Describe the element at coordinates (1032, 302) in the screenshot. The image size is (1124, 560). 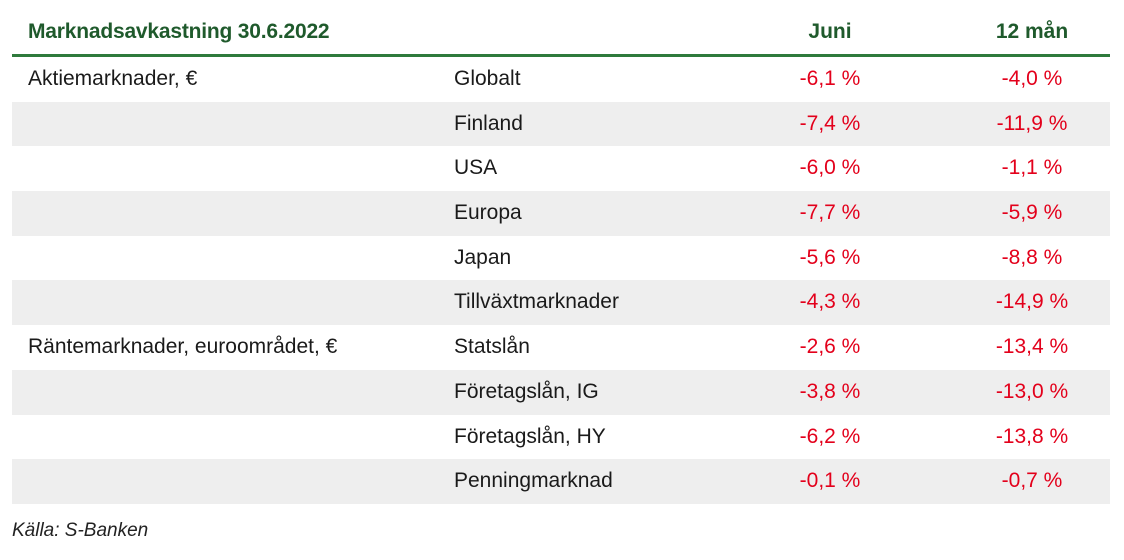
I see `value-12-man: -14,9 %` at that location.